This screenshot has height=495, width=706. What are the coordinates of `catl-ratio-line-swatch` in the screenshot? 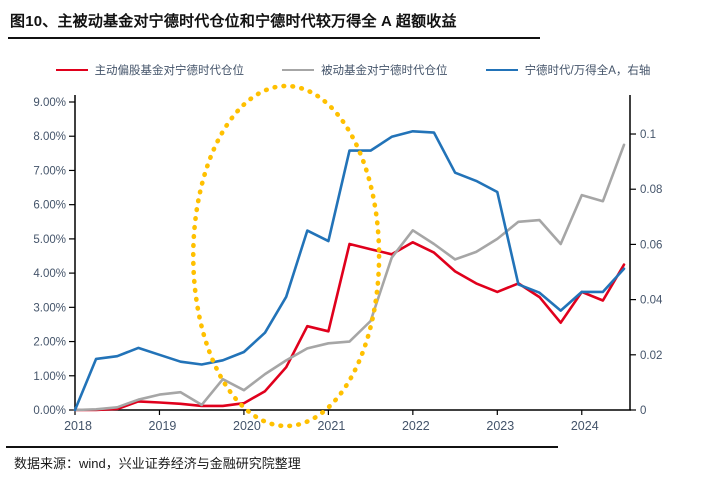 It's located at (501, 70).